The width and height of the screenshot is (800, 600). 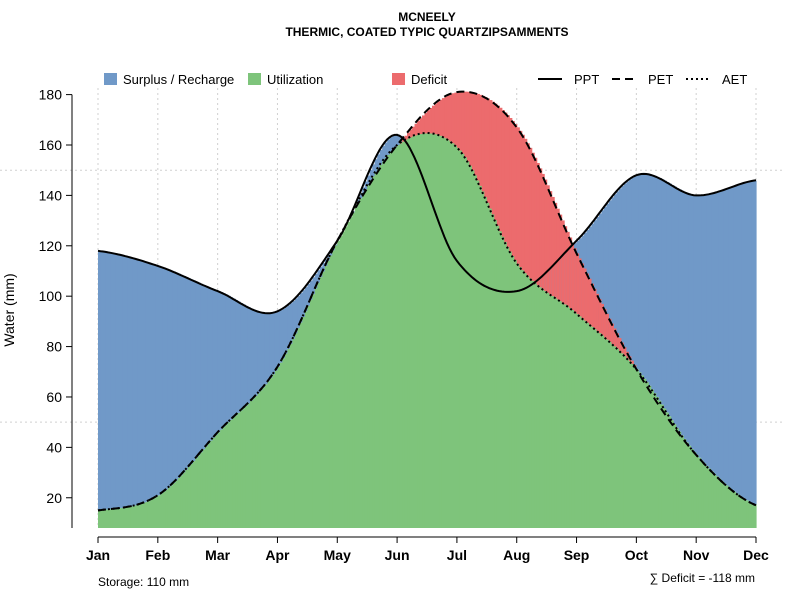 I want to click on y-tick-label: 40, so click(x=54, y=447).